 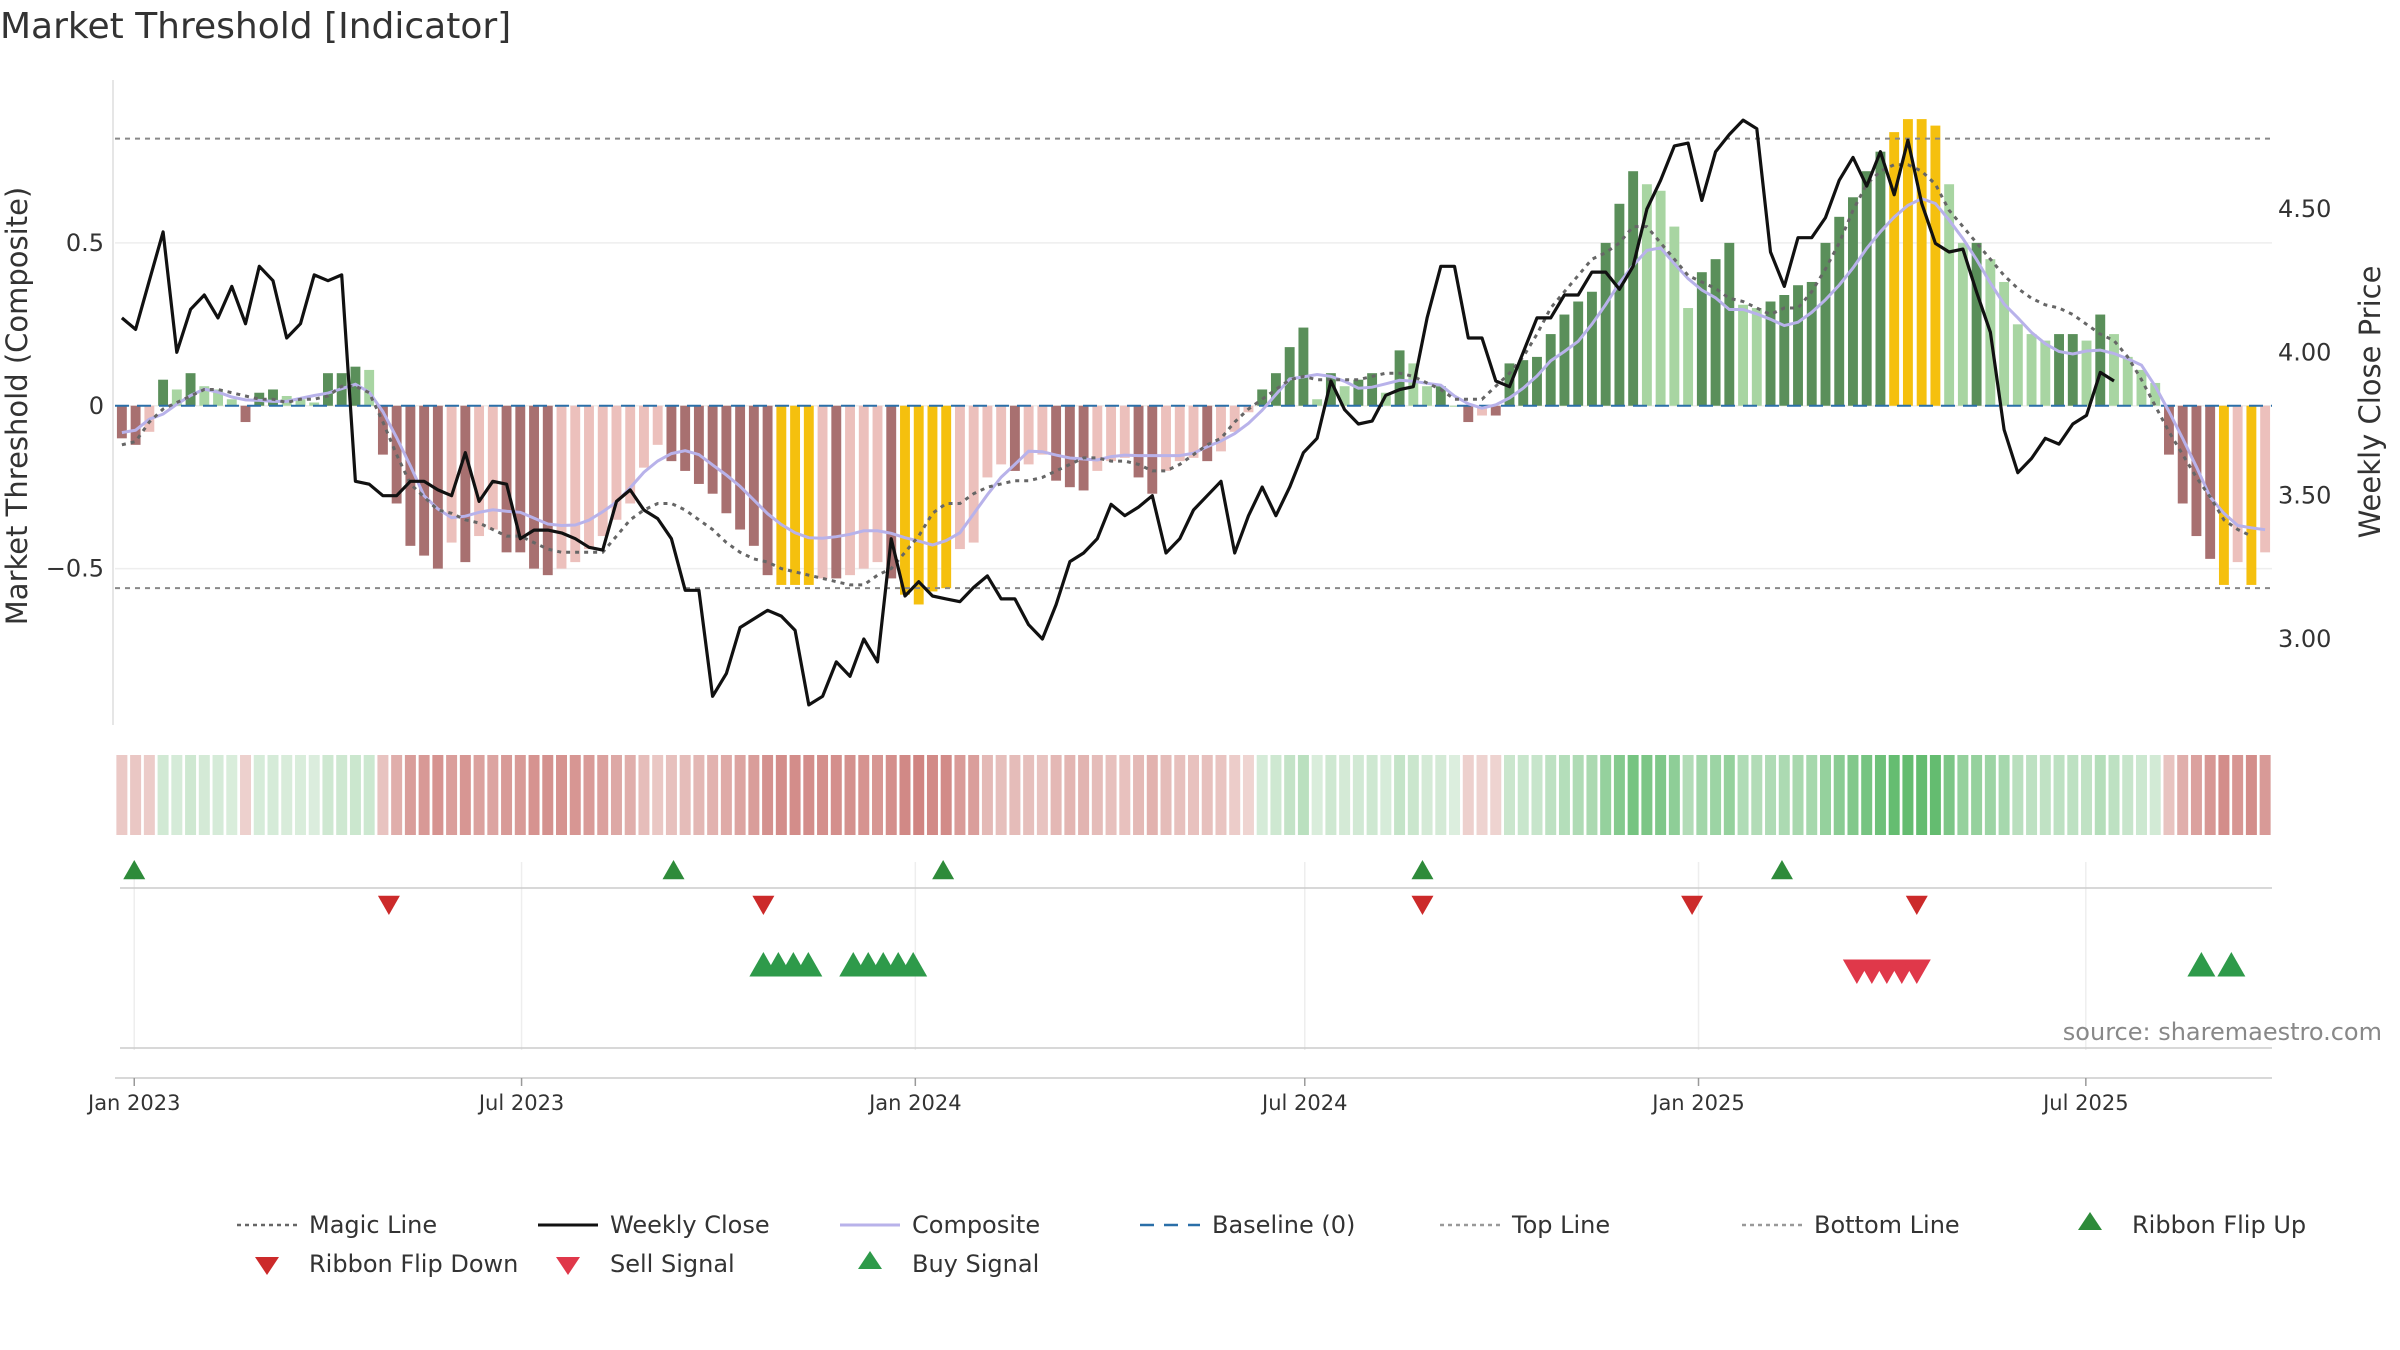 I want to click on legend-label: Ribbon Flip Up, so click(x=2219, y=1225).